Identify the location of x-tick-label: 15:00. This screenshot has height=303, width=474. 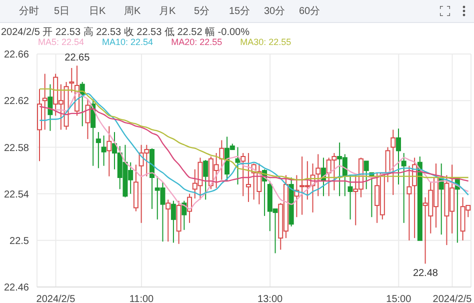
(399, 298).